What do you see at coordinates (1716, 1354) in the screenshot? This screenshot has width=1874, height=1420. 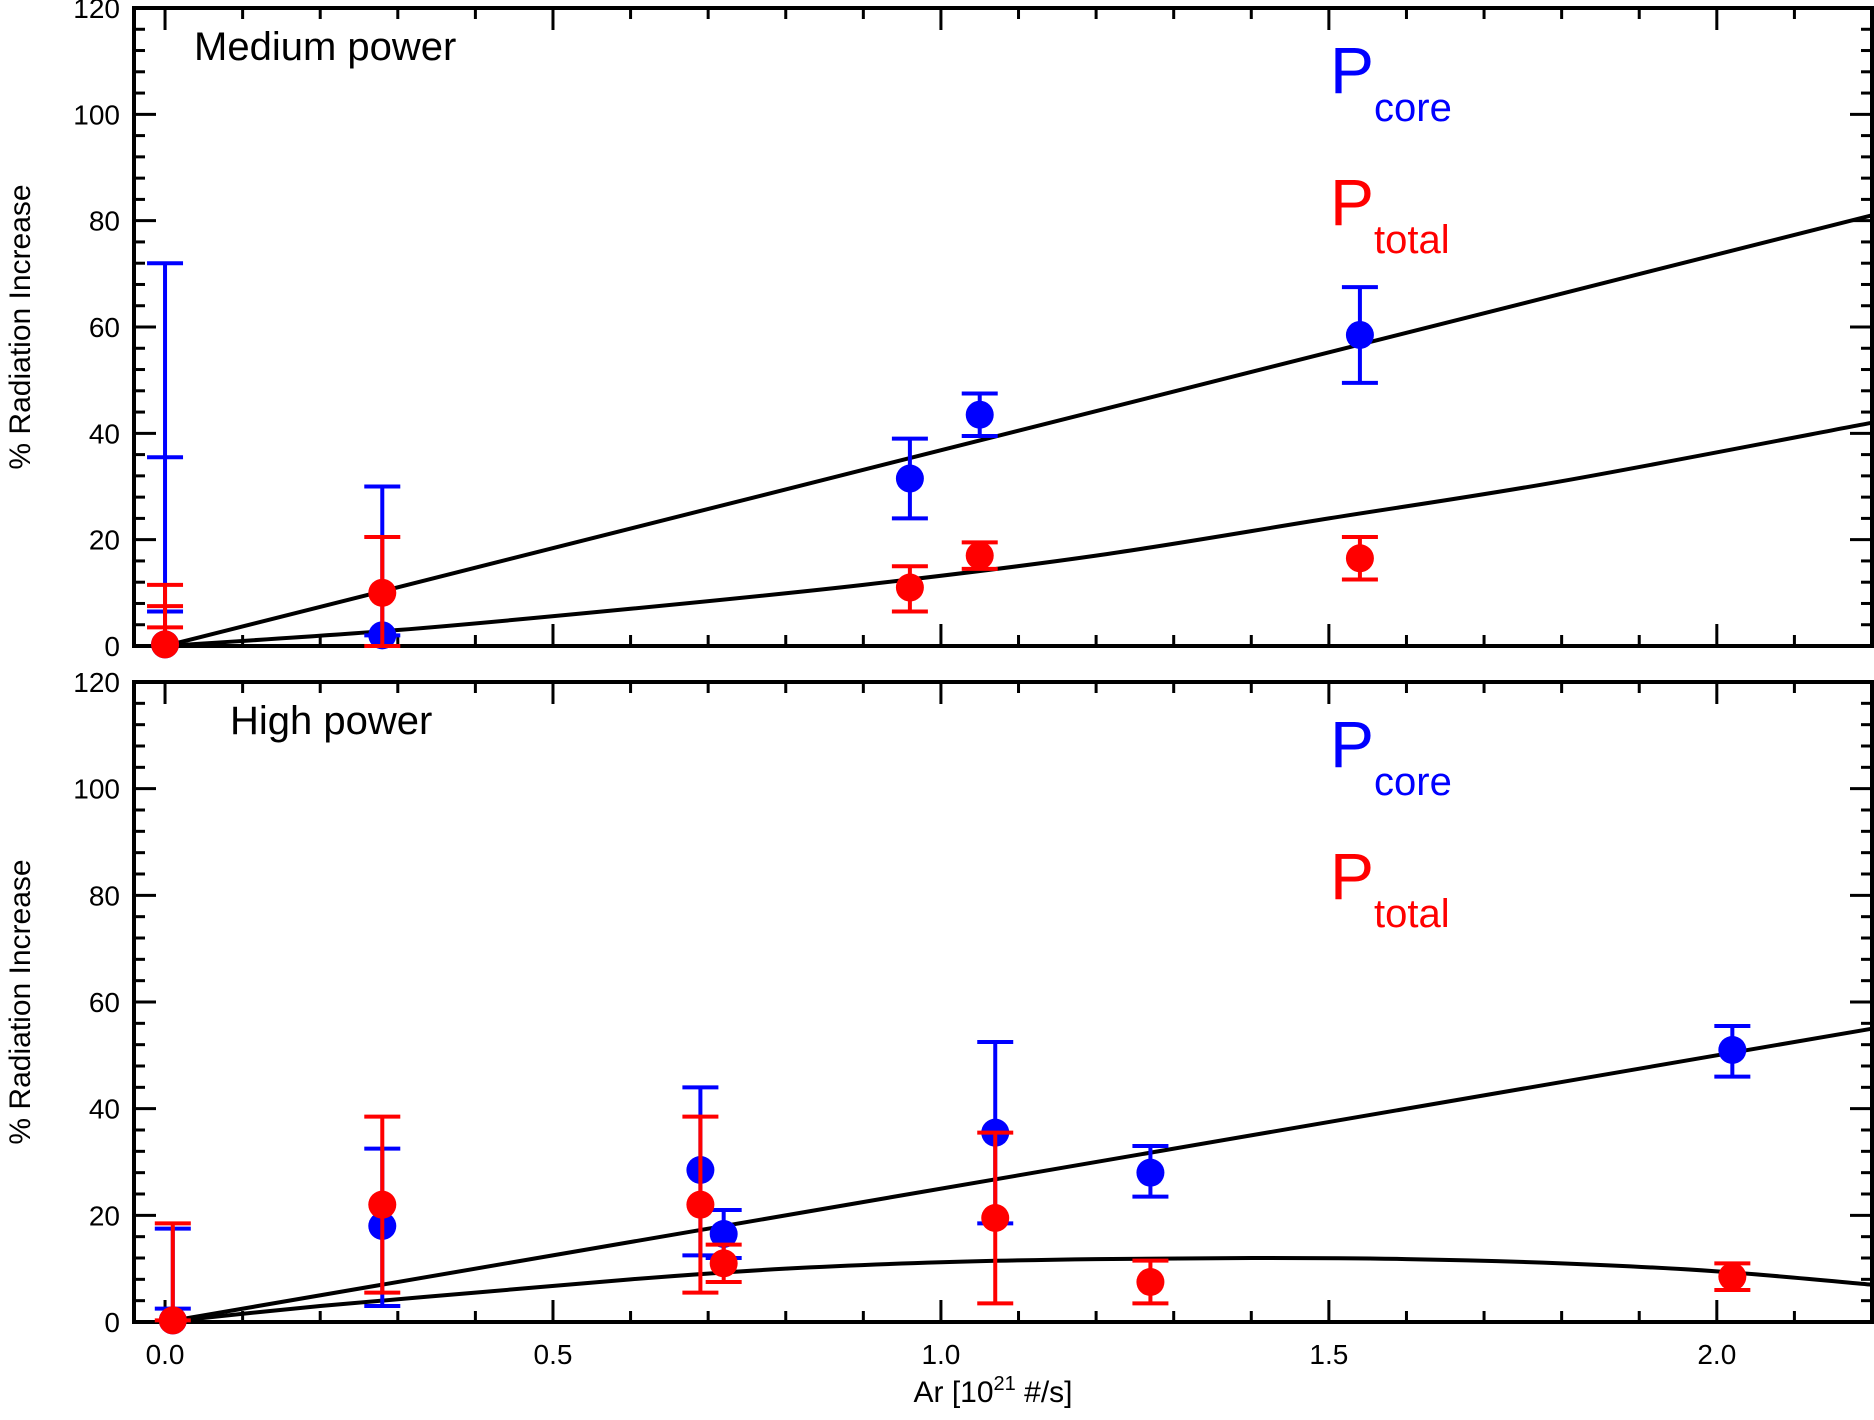 I see `x-tick-label: 2.0` at bounding box center [1716, 1354].